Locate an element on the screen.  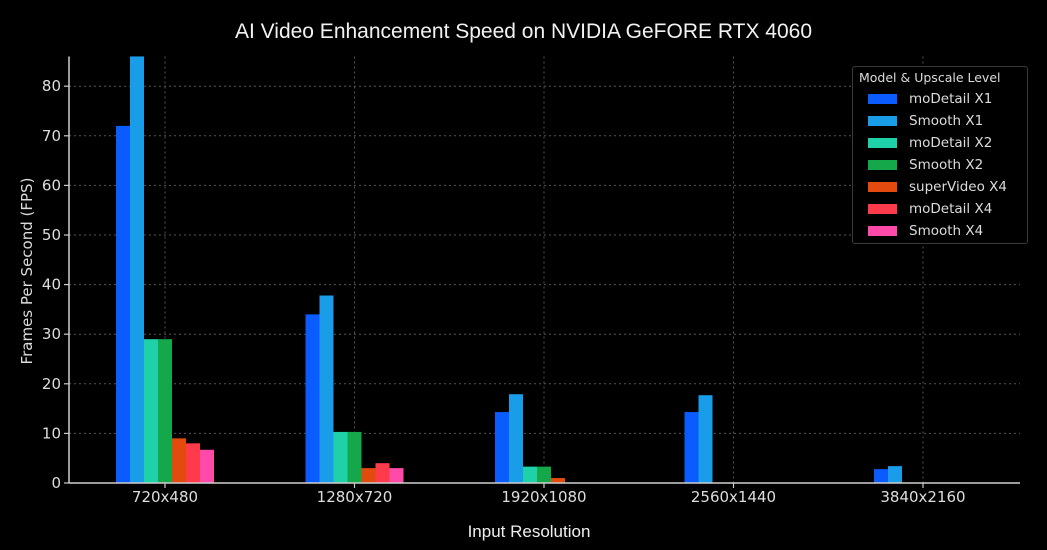
legend-item: moDetail X1 is located at coordinates (943, 99).